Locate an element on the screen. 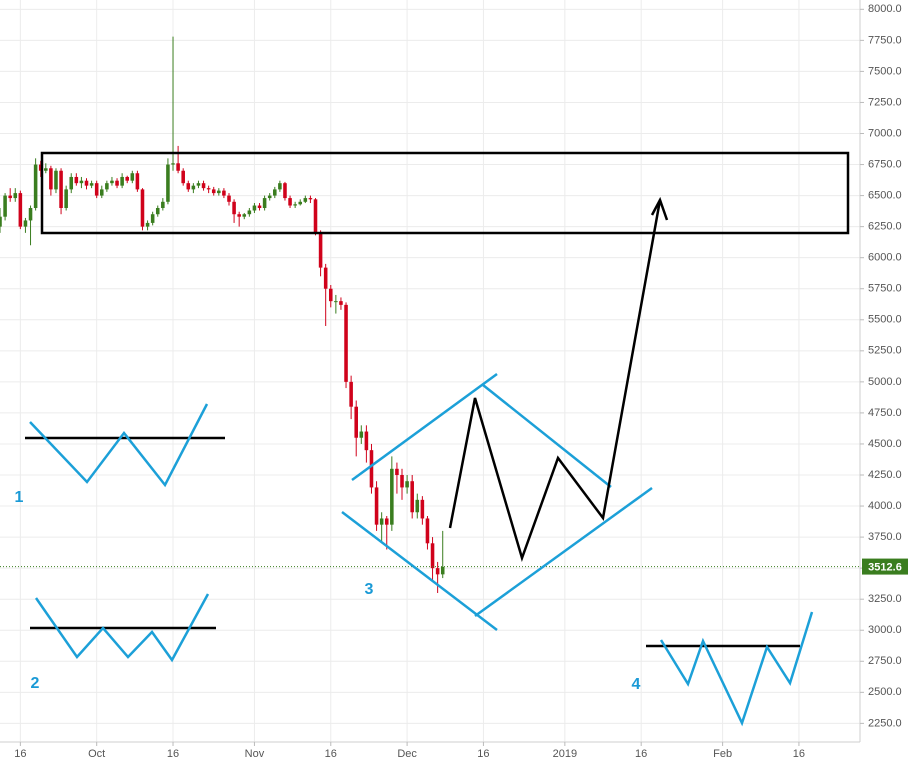 The width and height of the screenshot is (912, 763). y-tick-label: 3750.0 is located at coordinates (885, 537).